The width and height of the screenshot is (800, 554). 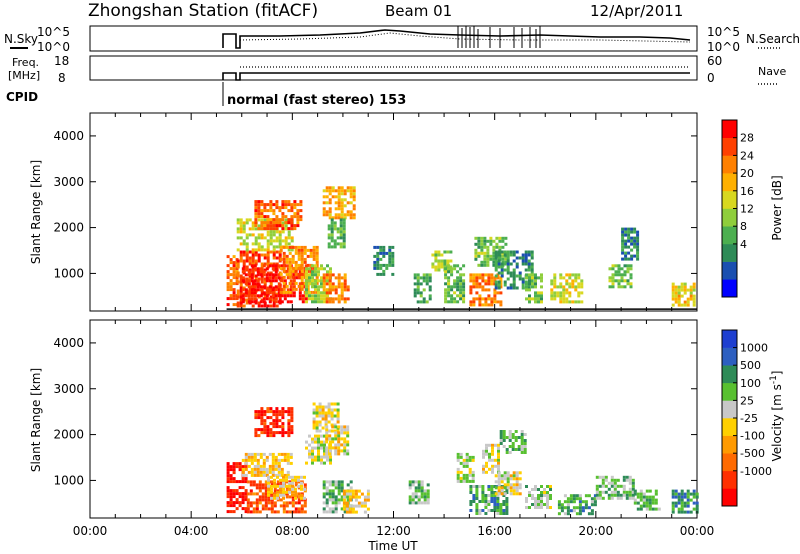 What do you see at coordinates (747, 173) in the screenshot?
I see `colorbar-tick-label: 20` at bounding box center [747, 173].